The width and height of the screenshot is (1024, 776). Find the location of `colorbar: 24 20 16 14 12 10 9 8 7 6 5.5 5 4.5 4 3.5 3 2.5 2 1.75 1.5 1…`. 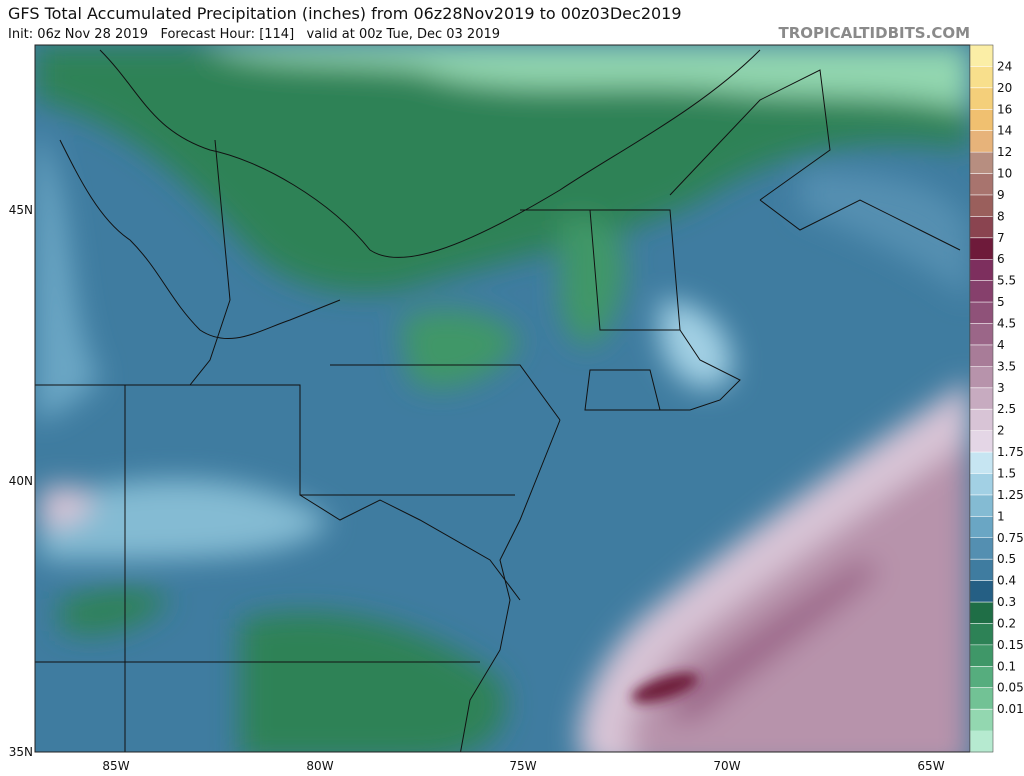

colorbar: 24 20 16 14 12 10 9 8 7 6 5.5 5 4.5 4 3.5 3 2.5 2 1.75 1.5 1… is located at coordinates (996, 398).